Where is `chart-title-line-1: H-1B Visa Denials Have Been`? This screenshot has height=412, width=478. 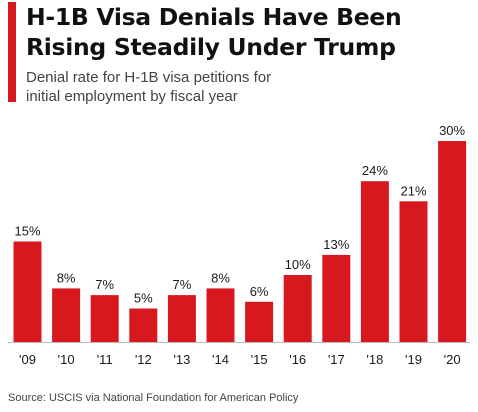 chart-title-line-1: H-1B Visa Denials Have Been is located at coordinates (214, 17).